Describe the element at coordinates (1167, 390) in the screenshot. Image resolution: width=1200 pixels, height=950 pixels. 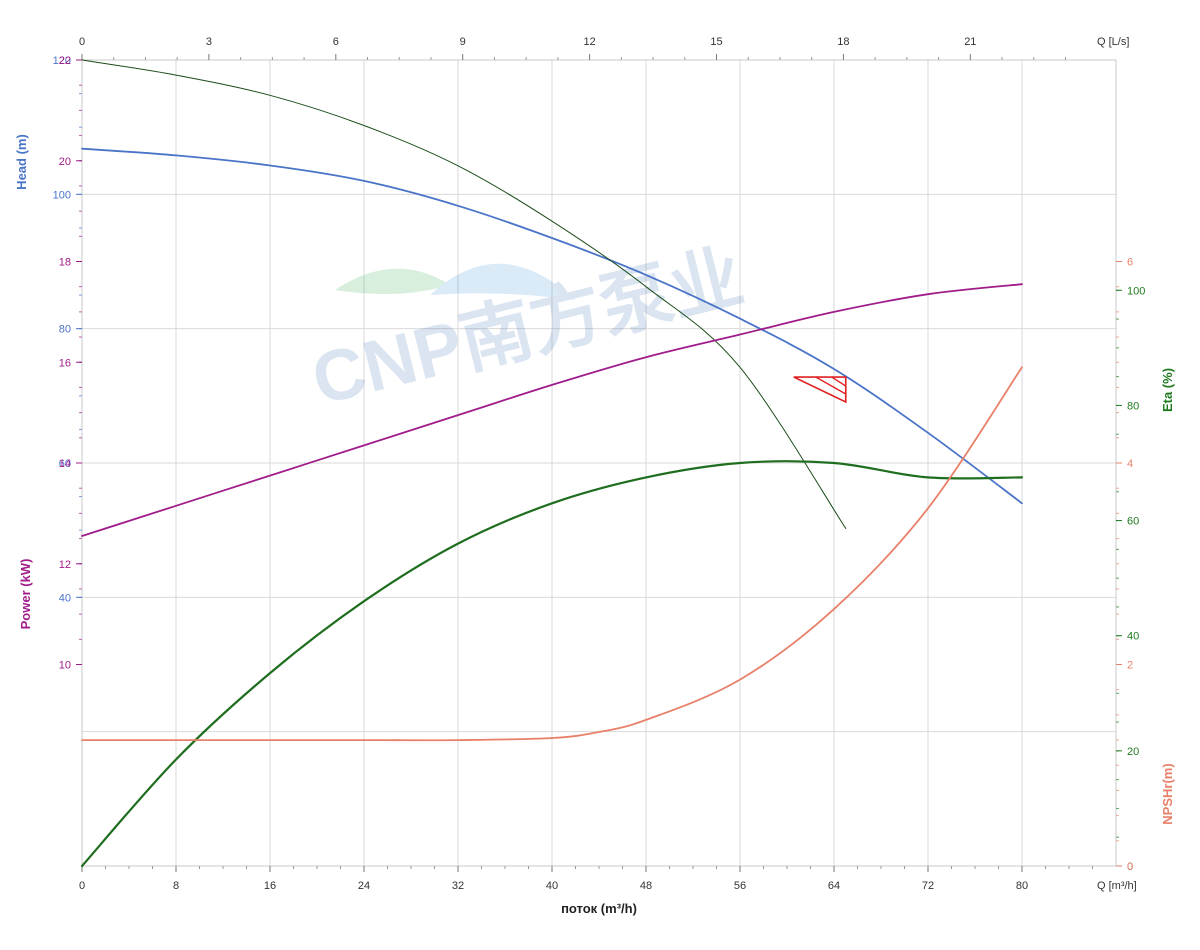
I see `eta-axis-title: Eta (%)` at that location.